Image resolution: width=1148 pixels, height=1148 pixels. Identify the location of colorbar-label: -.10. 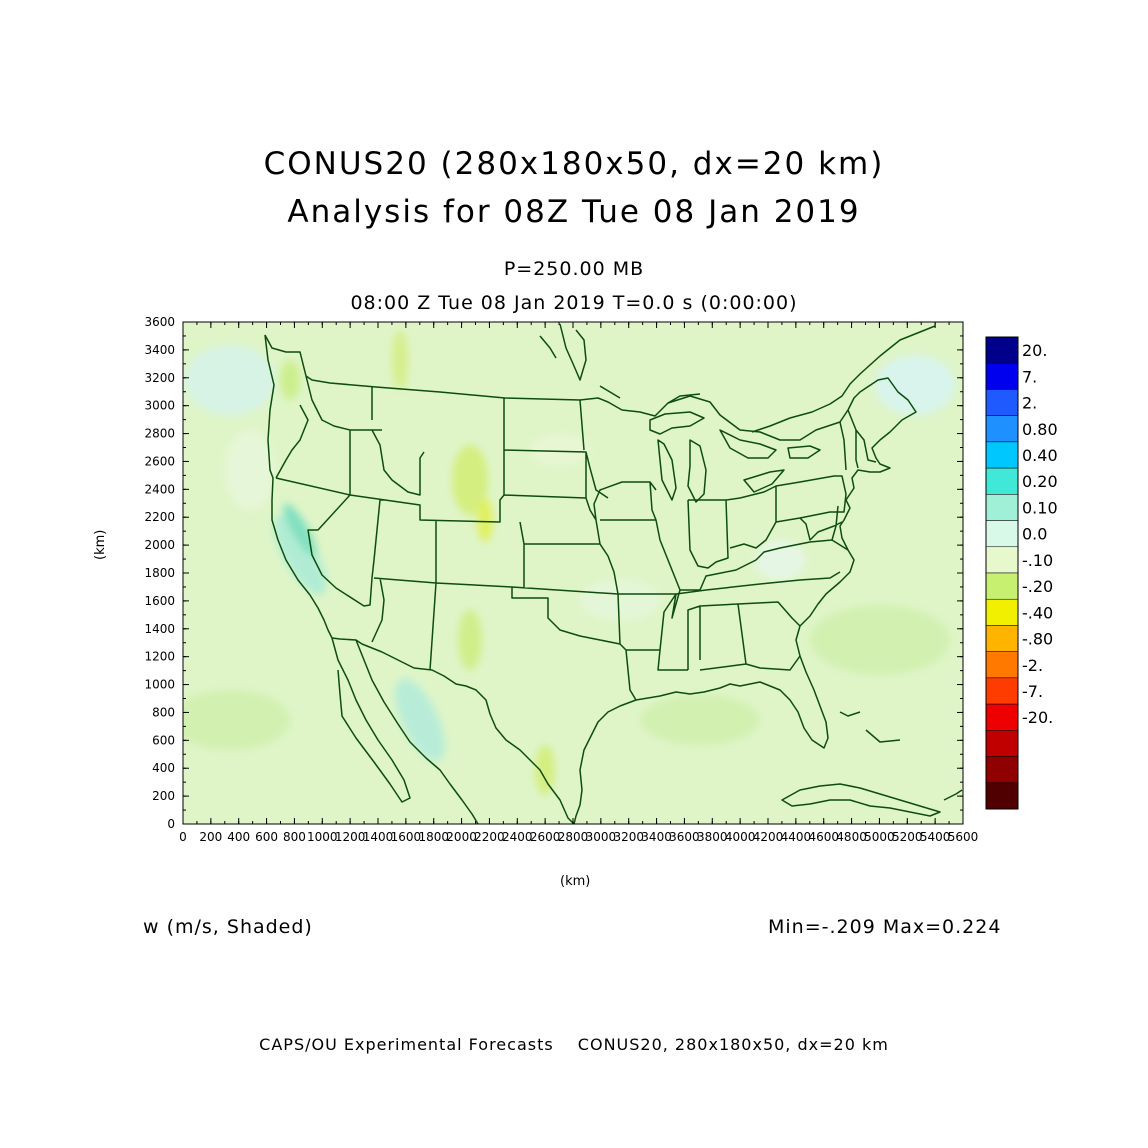
(1037, 560).